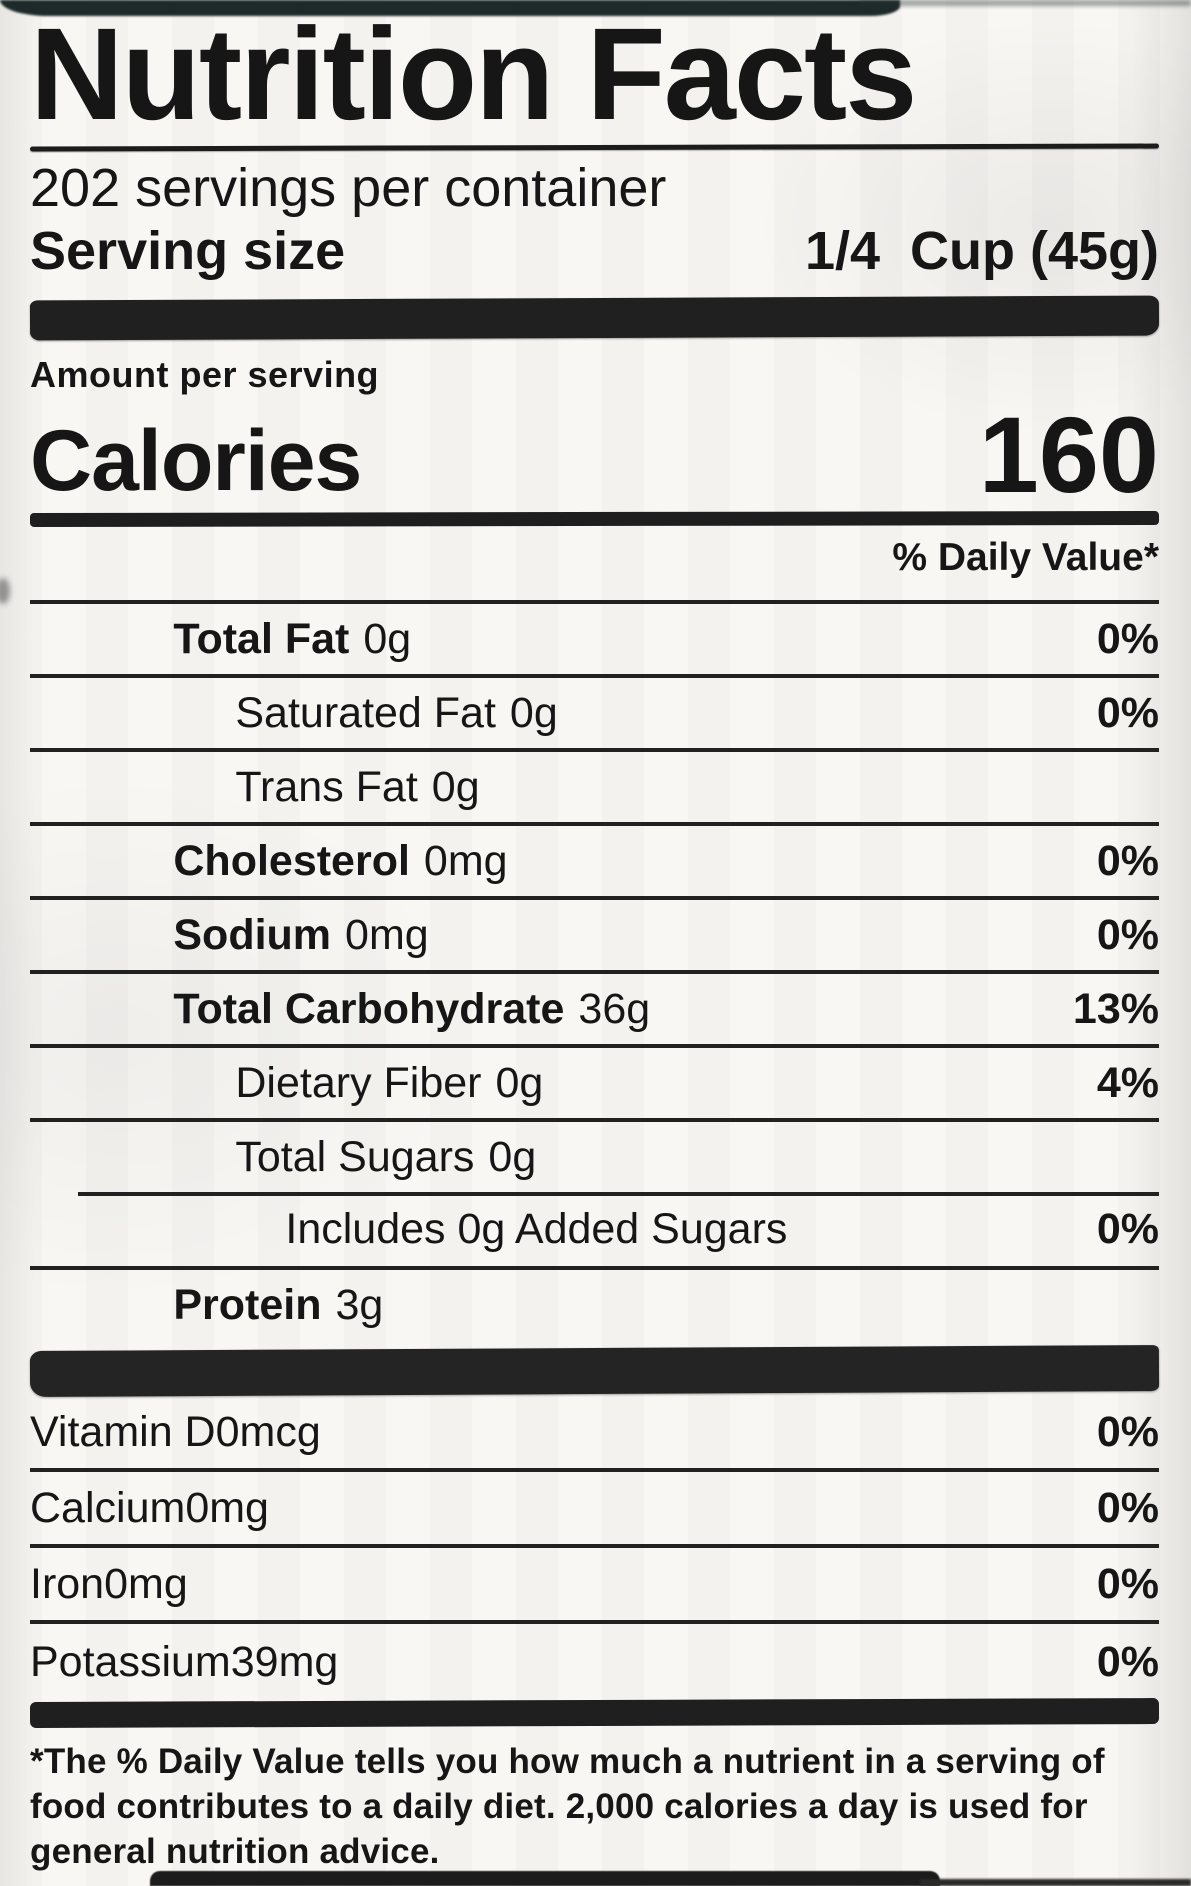  Describe the element at coordinates (1025, 558) in the screenshot. I see `daily-value-header: % Daily Value*` at that location.